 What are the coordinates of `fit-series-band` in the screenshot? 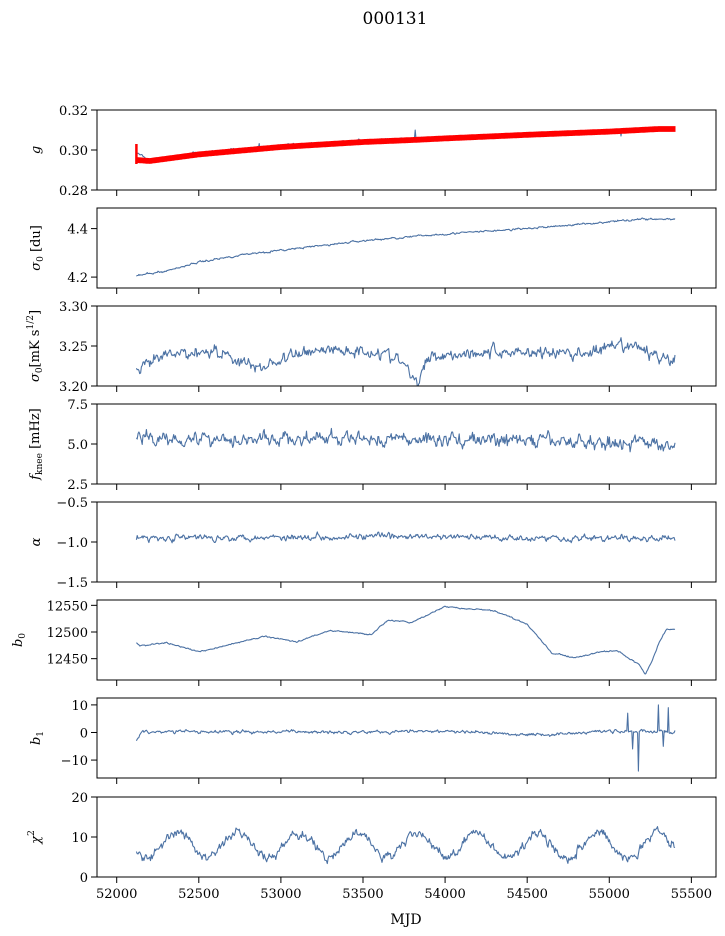 It's located at (405, 145).